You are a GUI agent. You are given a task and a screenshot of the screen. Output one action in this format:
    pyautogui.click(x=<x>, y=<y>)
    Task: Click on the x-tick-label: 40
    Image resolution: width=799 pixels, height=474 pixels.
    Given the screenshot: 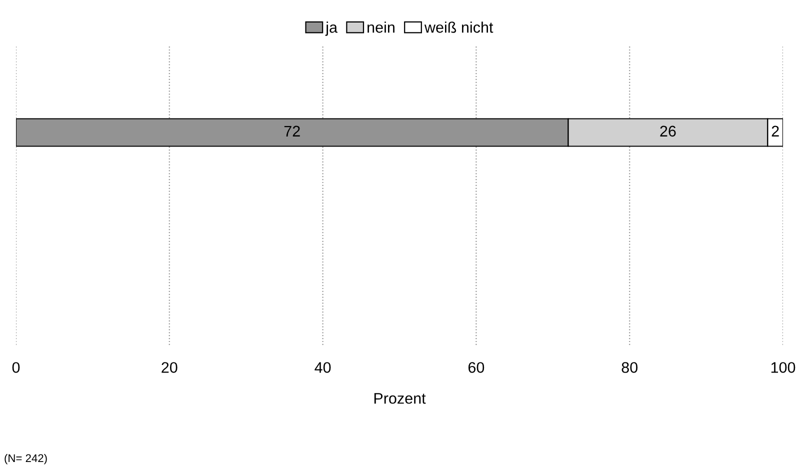 What is the action you would take?
    pyautogui.click(x=322, y=367)
    